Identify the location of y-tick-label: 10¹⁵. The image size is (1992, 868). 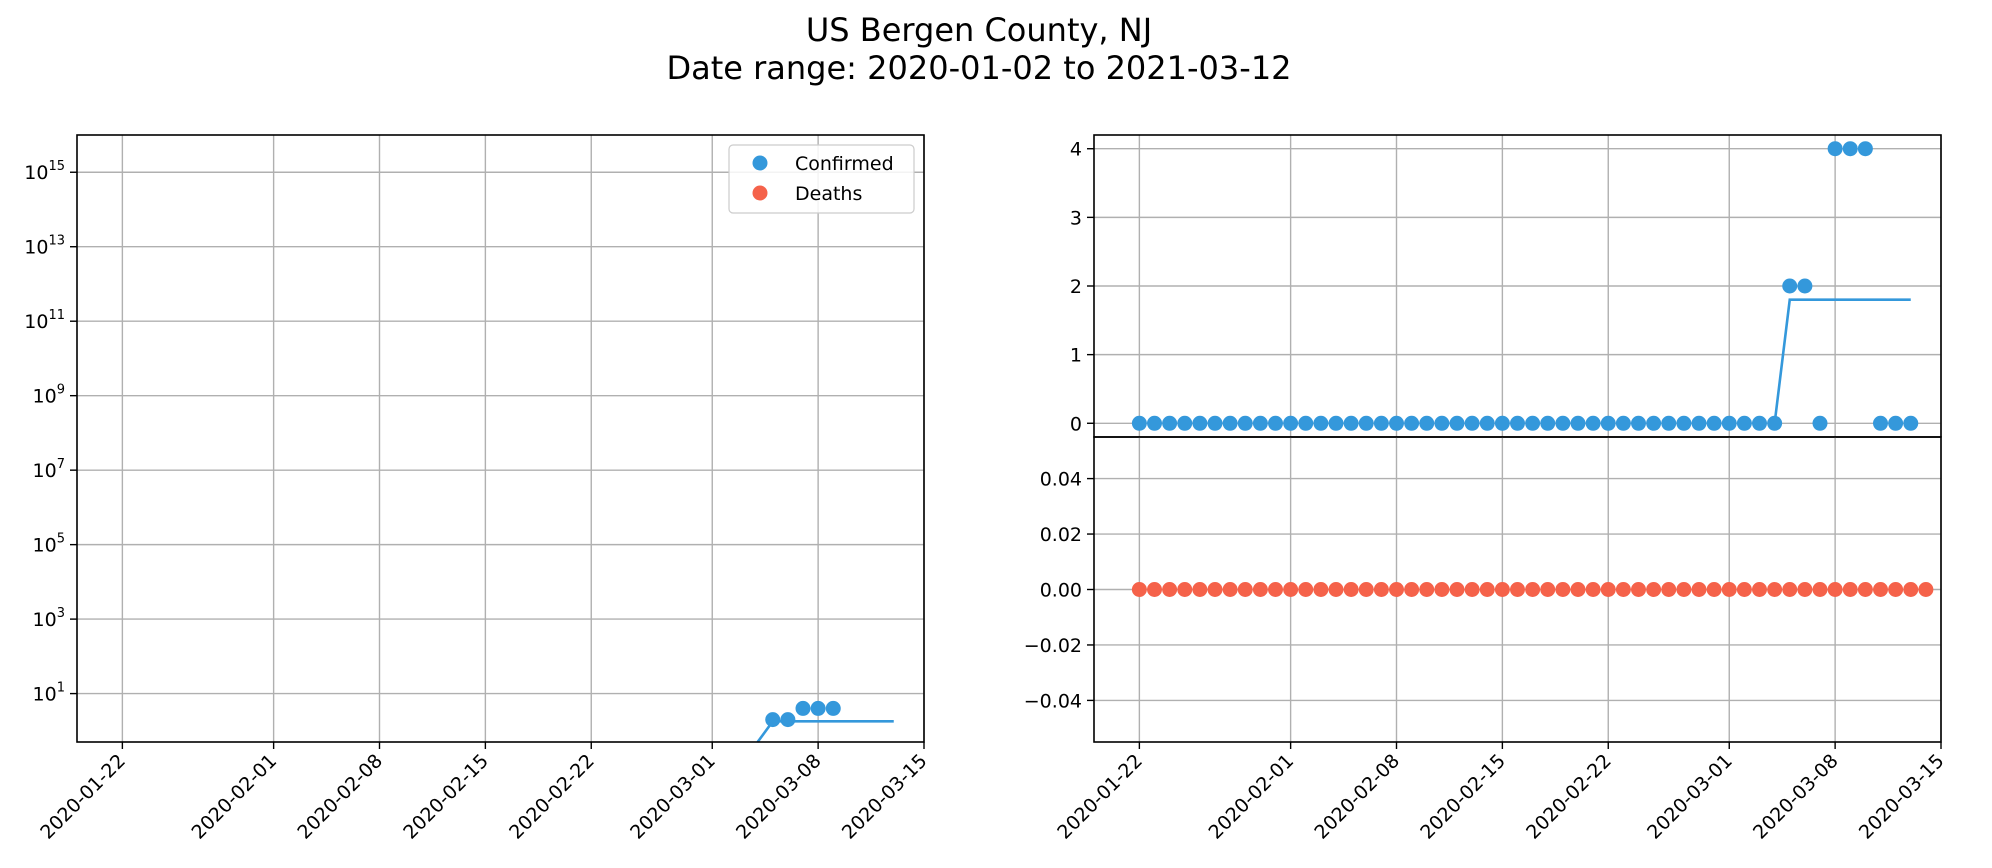
(44, 171).